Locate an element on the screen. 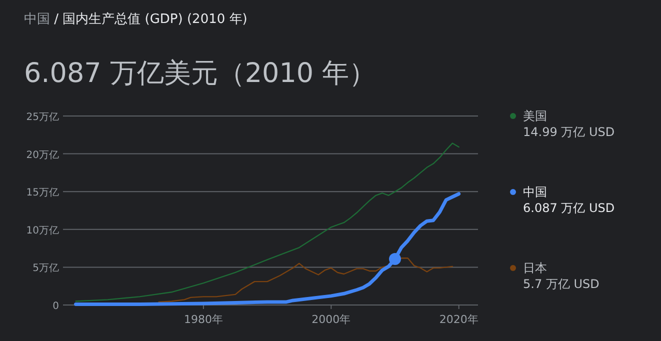  chart-title: 中国 / 国内生产总值 (GDP) (2010 年) is located at coordinates (136, 19).